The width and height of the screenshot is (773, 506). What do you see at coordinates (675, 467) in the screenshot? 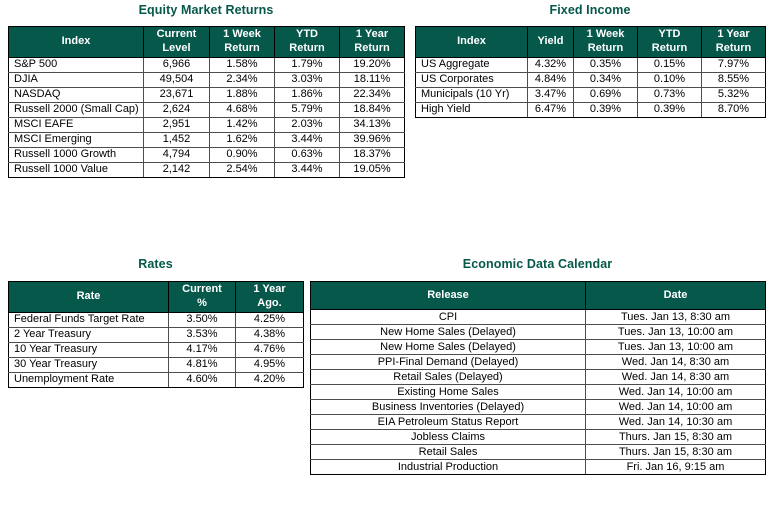
I see `table-cell: Fri. Jan 16, 9:15 am` at bounding box center [675, 467].